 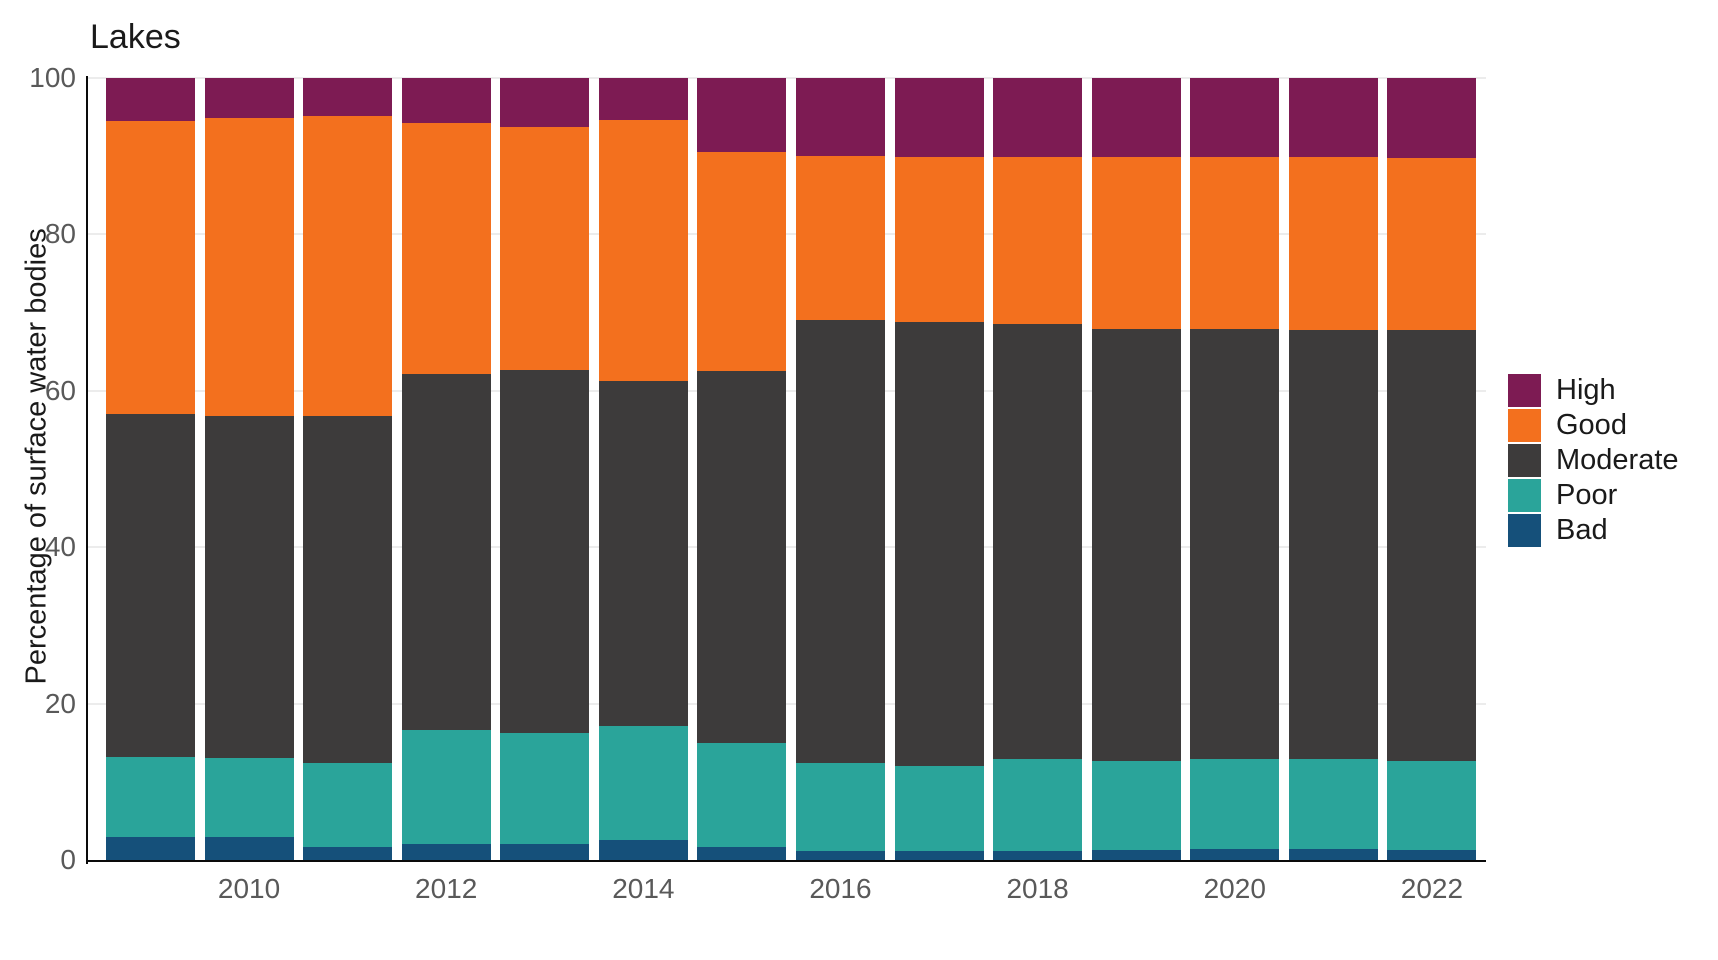 I want to click on legend-label-bad: Bad, so click(x=1582, y=530).